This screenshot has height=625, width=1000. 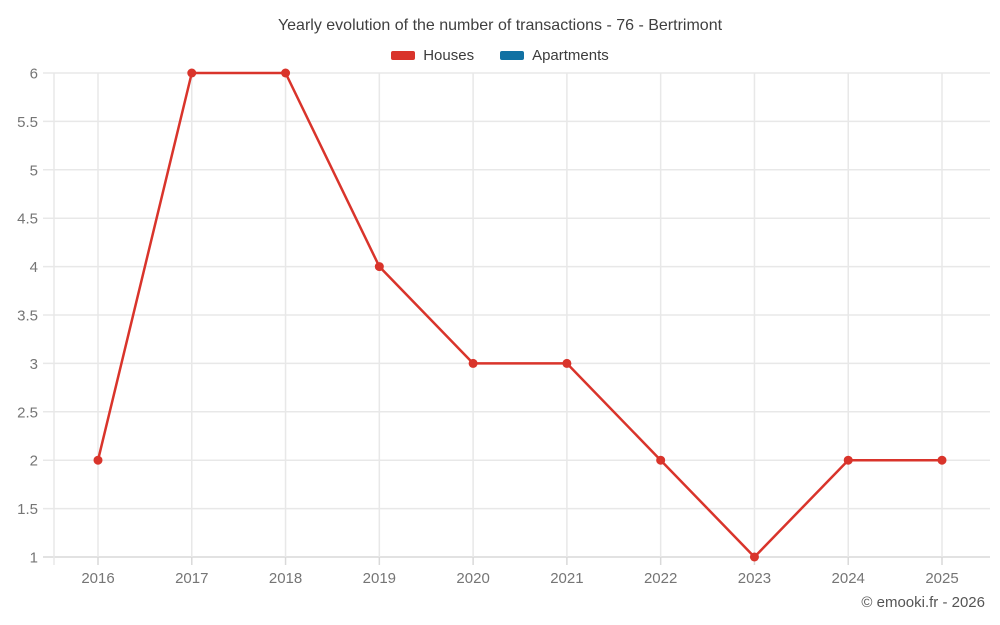 What do you see at coordinates (34, 461) in the screenshot?
I see `y-tick-label: 2` at bounding box center [34, 461].